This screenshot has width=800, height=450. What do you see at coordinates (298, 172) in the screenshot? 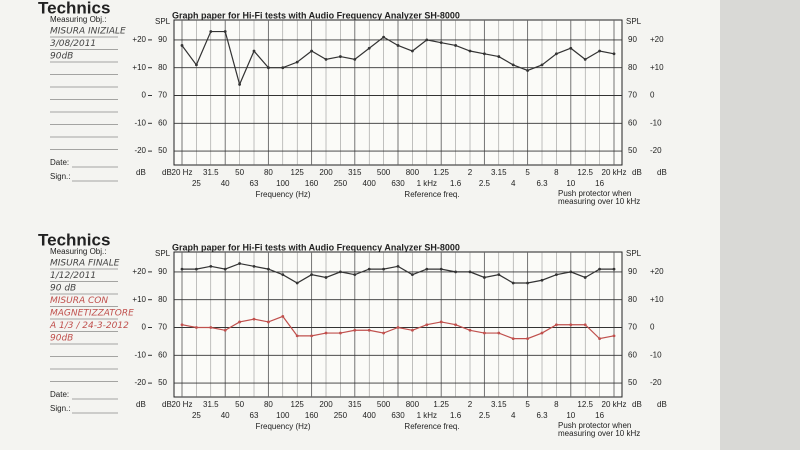
I see `x-tick-label: 125` at bounding box center [298, 172].